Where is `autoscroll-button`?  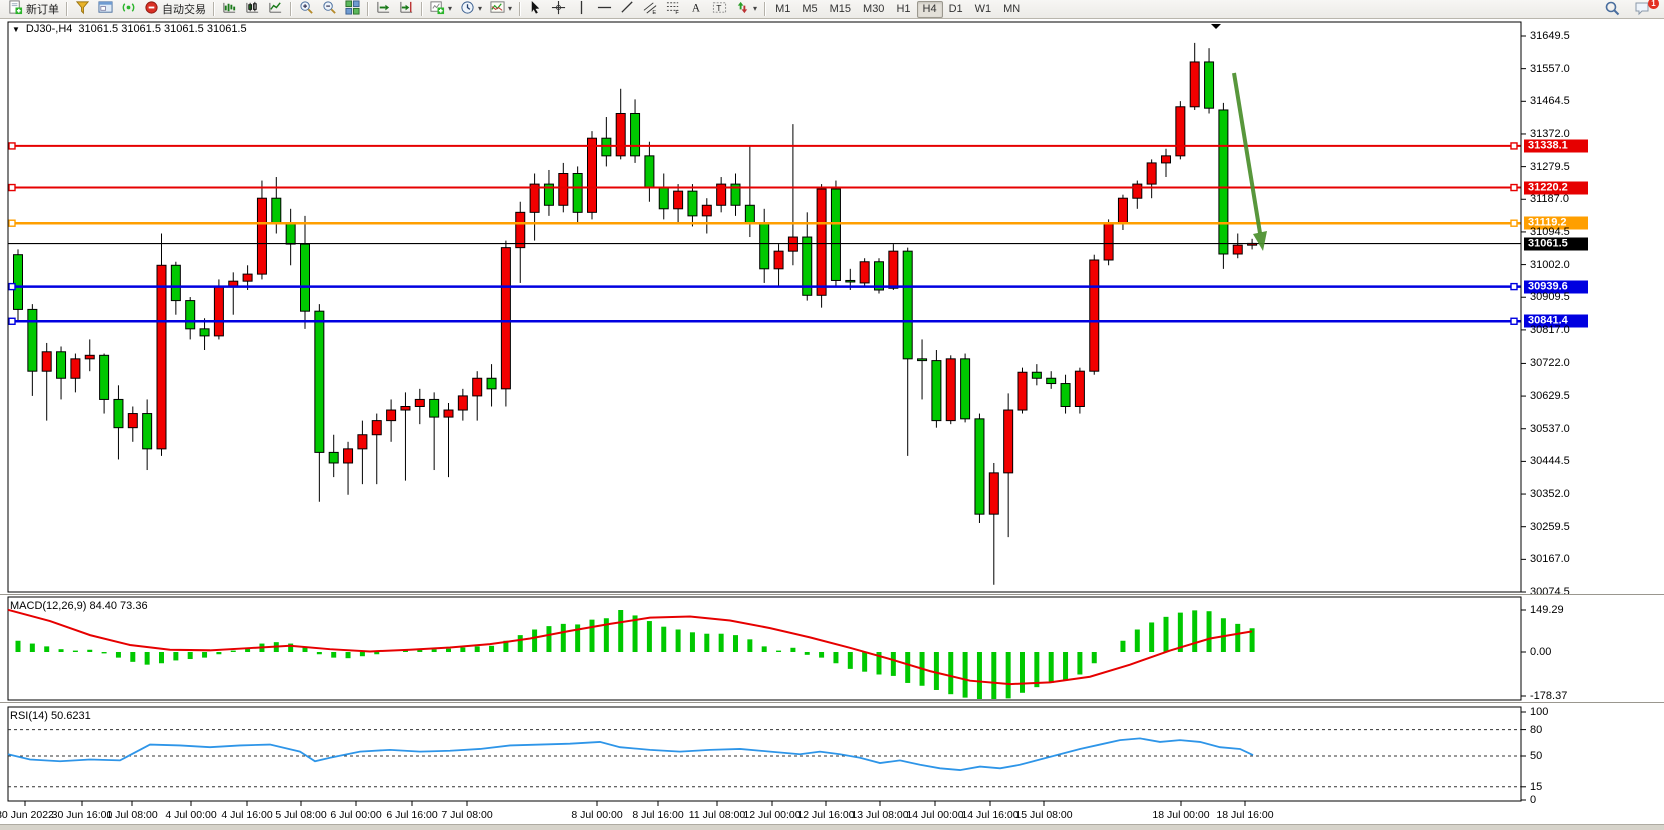
autoscroll-button is located at coordinates (383, 9).